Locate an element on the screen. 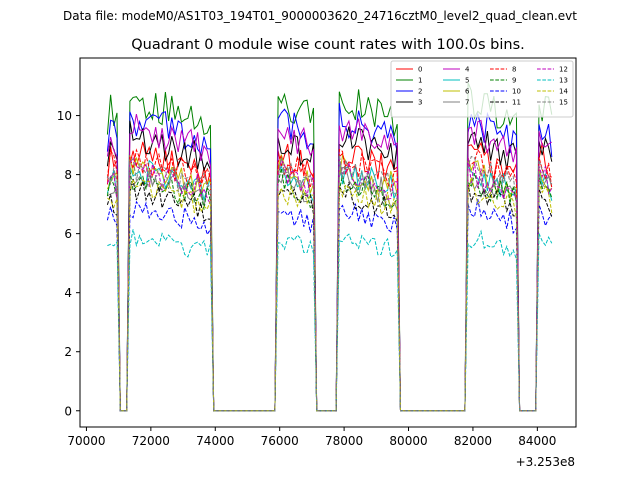  x-axis: 70000 72000 74000 76000 78000 80000 82000 84000 is located at coordinates (311, 437).